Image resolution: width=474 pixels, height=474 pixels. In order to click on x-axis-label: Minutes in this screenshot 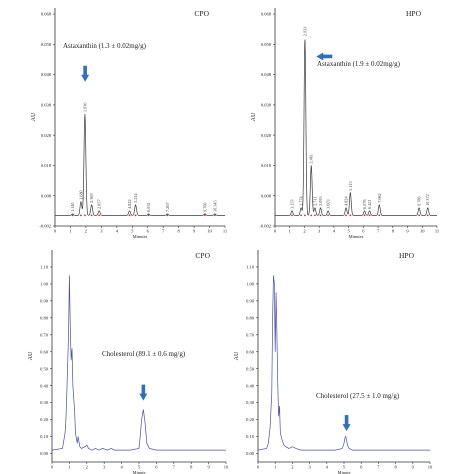, I will do `click(356, 236)`.